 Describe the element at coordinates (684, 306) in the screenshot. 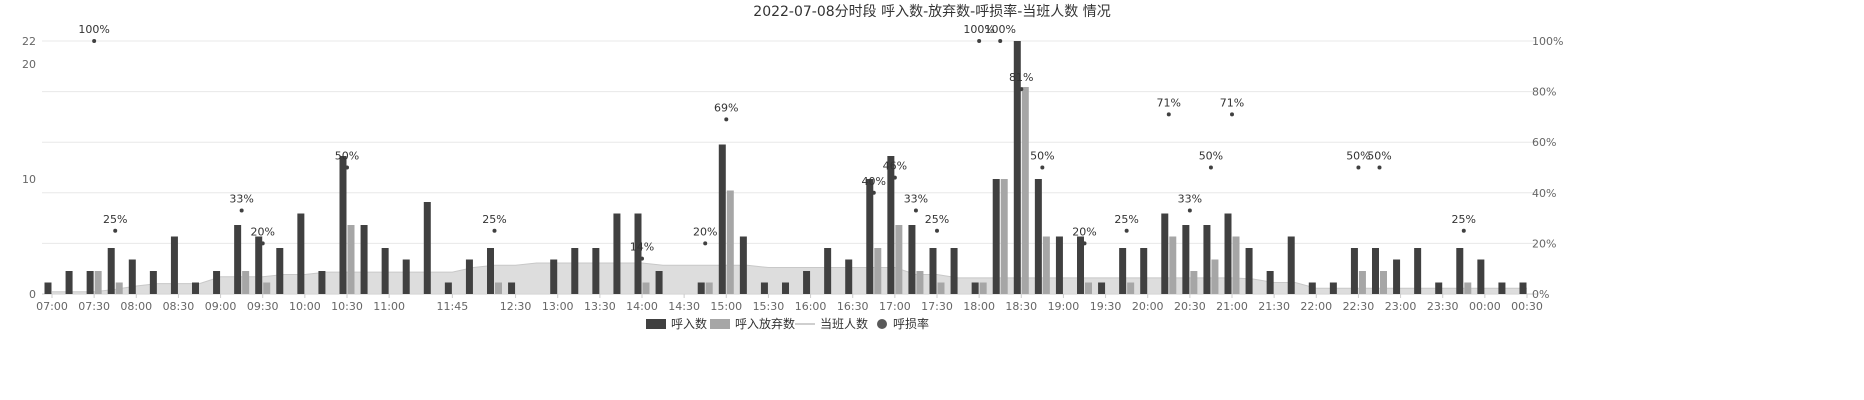

I see `x-tick-label: 14:30` at that location.